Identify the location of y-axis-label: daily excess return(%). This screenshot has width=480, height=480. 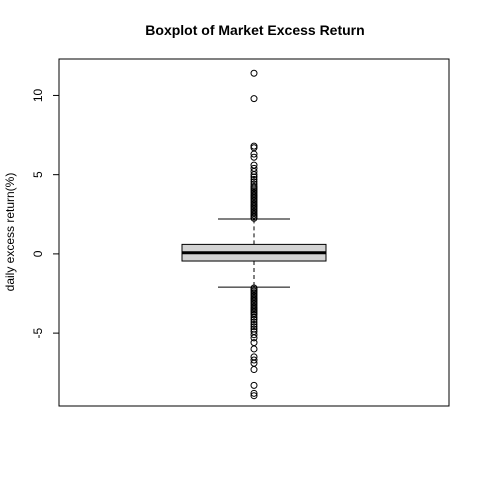
(10, 232).